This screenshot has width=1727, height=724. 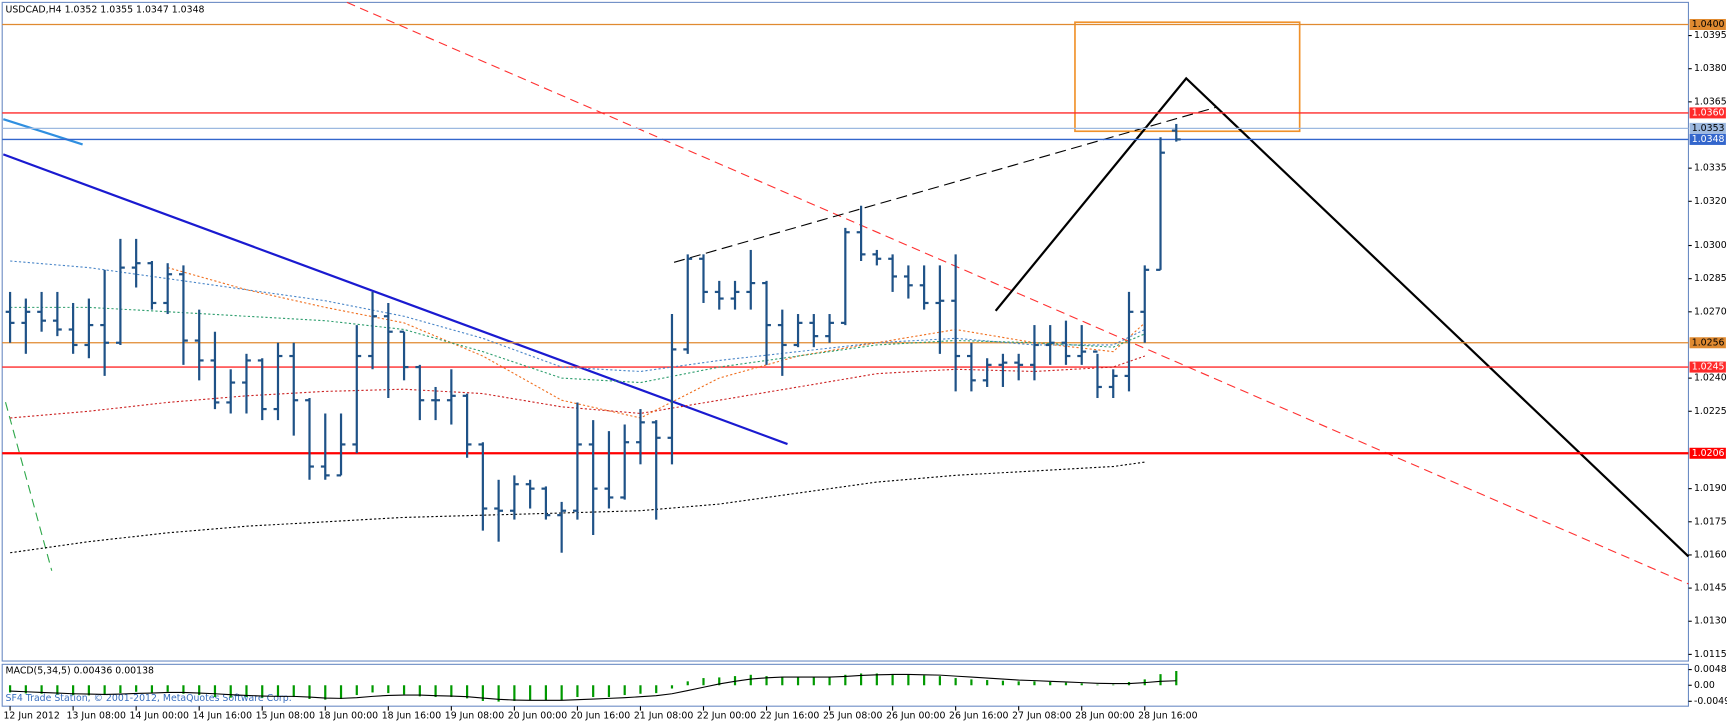 I want to click on x-tick-label: 25 Jun 08:00, so click(x=853, y=716).